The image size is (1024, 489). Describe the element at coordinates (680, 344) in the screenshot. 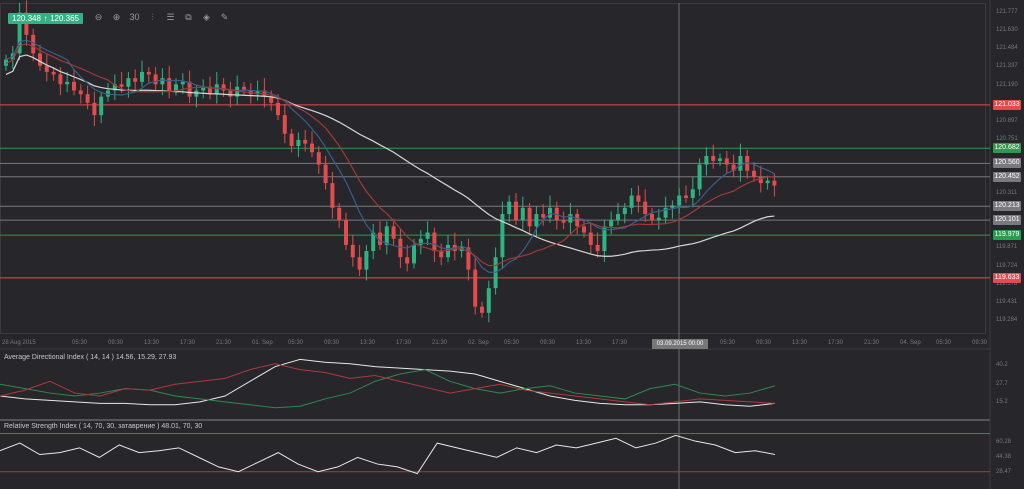

I see `crosshair-time-label: 03.09.2015 00:00` at that location.